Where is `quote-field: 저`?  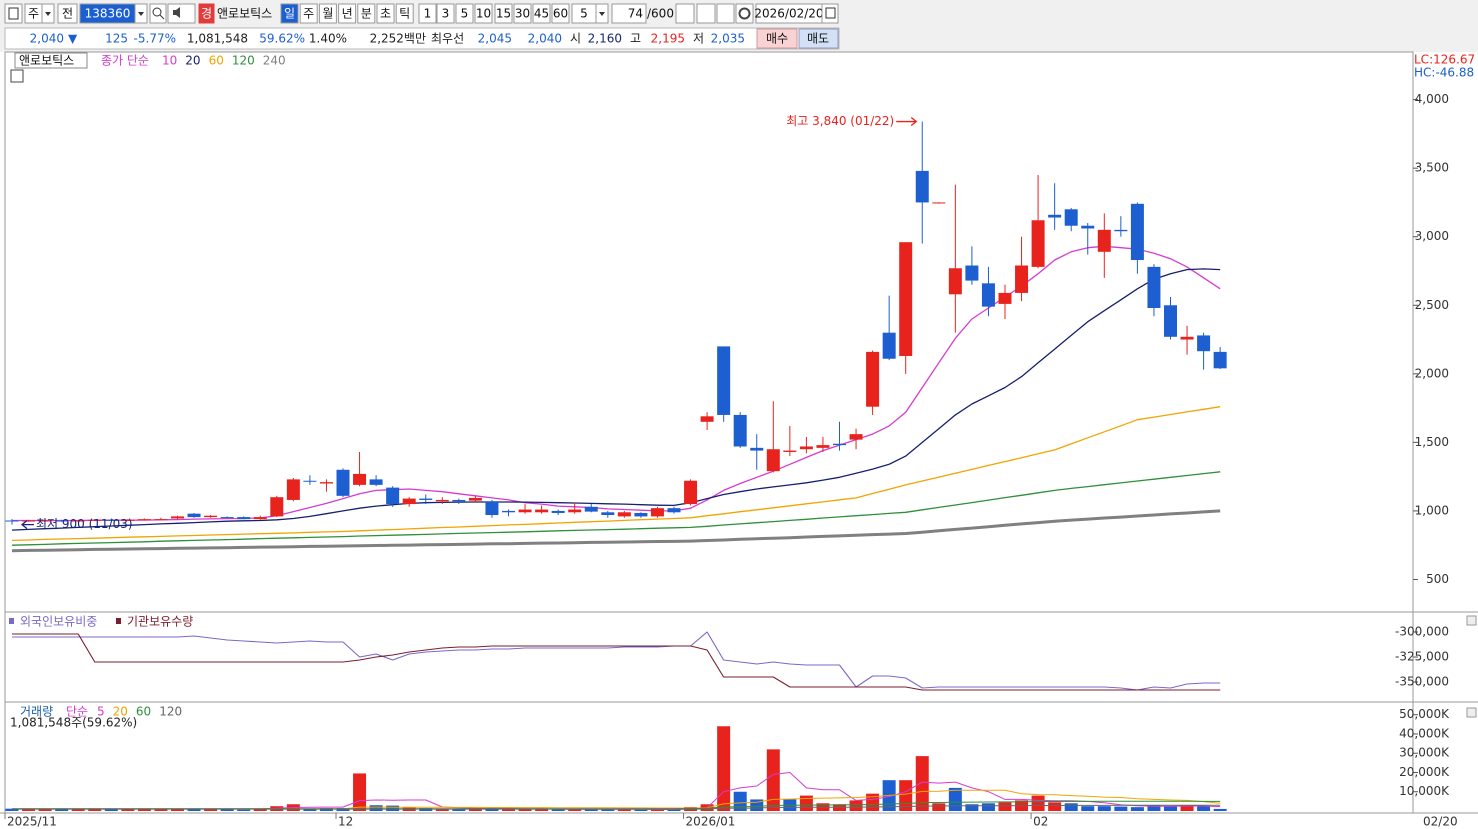 quote-field: 저 is located at coordinates (698, 39).